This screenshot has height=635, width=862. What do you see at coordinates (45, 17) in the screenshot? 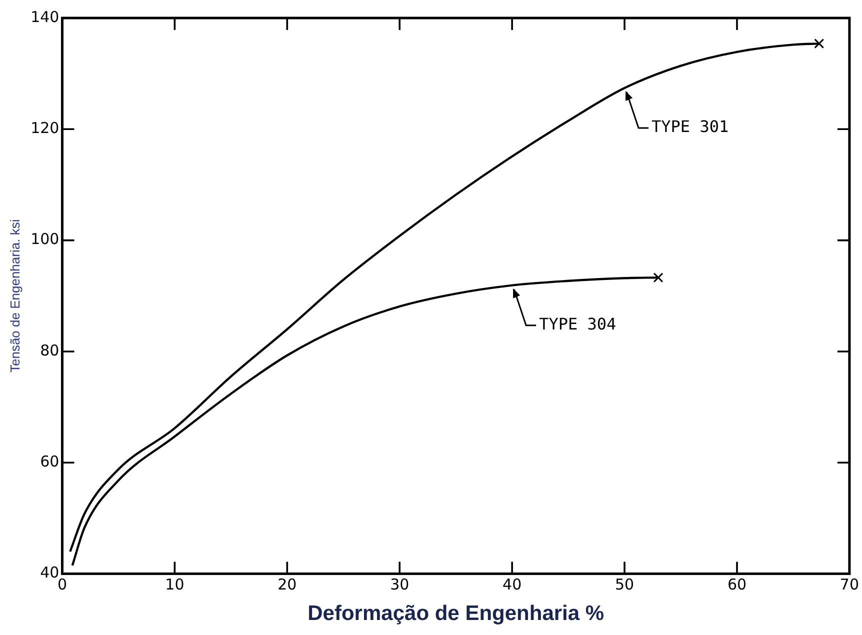
I see `y-tick-label: 140` at bounding box center [45, 17].